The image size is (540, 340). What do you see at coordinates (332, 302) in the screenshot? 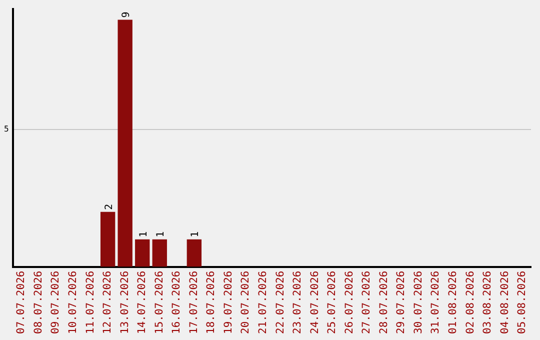
I see `x-tick-label: 25.07.2026` at bounding box center [332, 302].